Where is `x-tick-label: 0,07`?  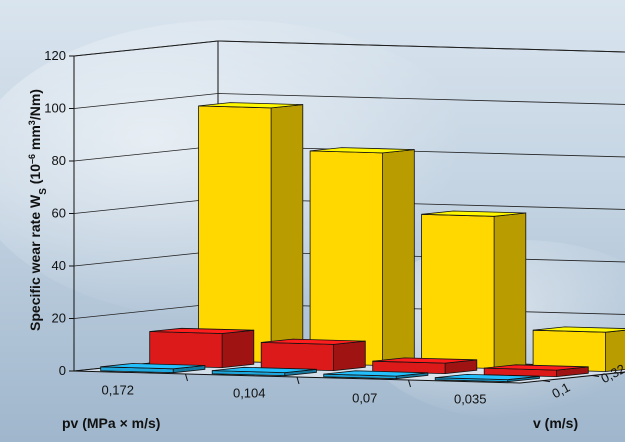 x-tick-label: 0,07 is located at coordinates (364, 398).